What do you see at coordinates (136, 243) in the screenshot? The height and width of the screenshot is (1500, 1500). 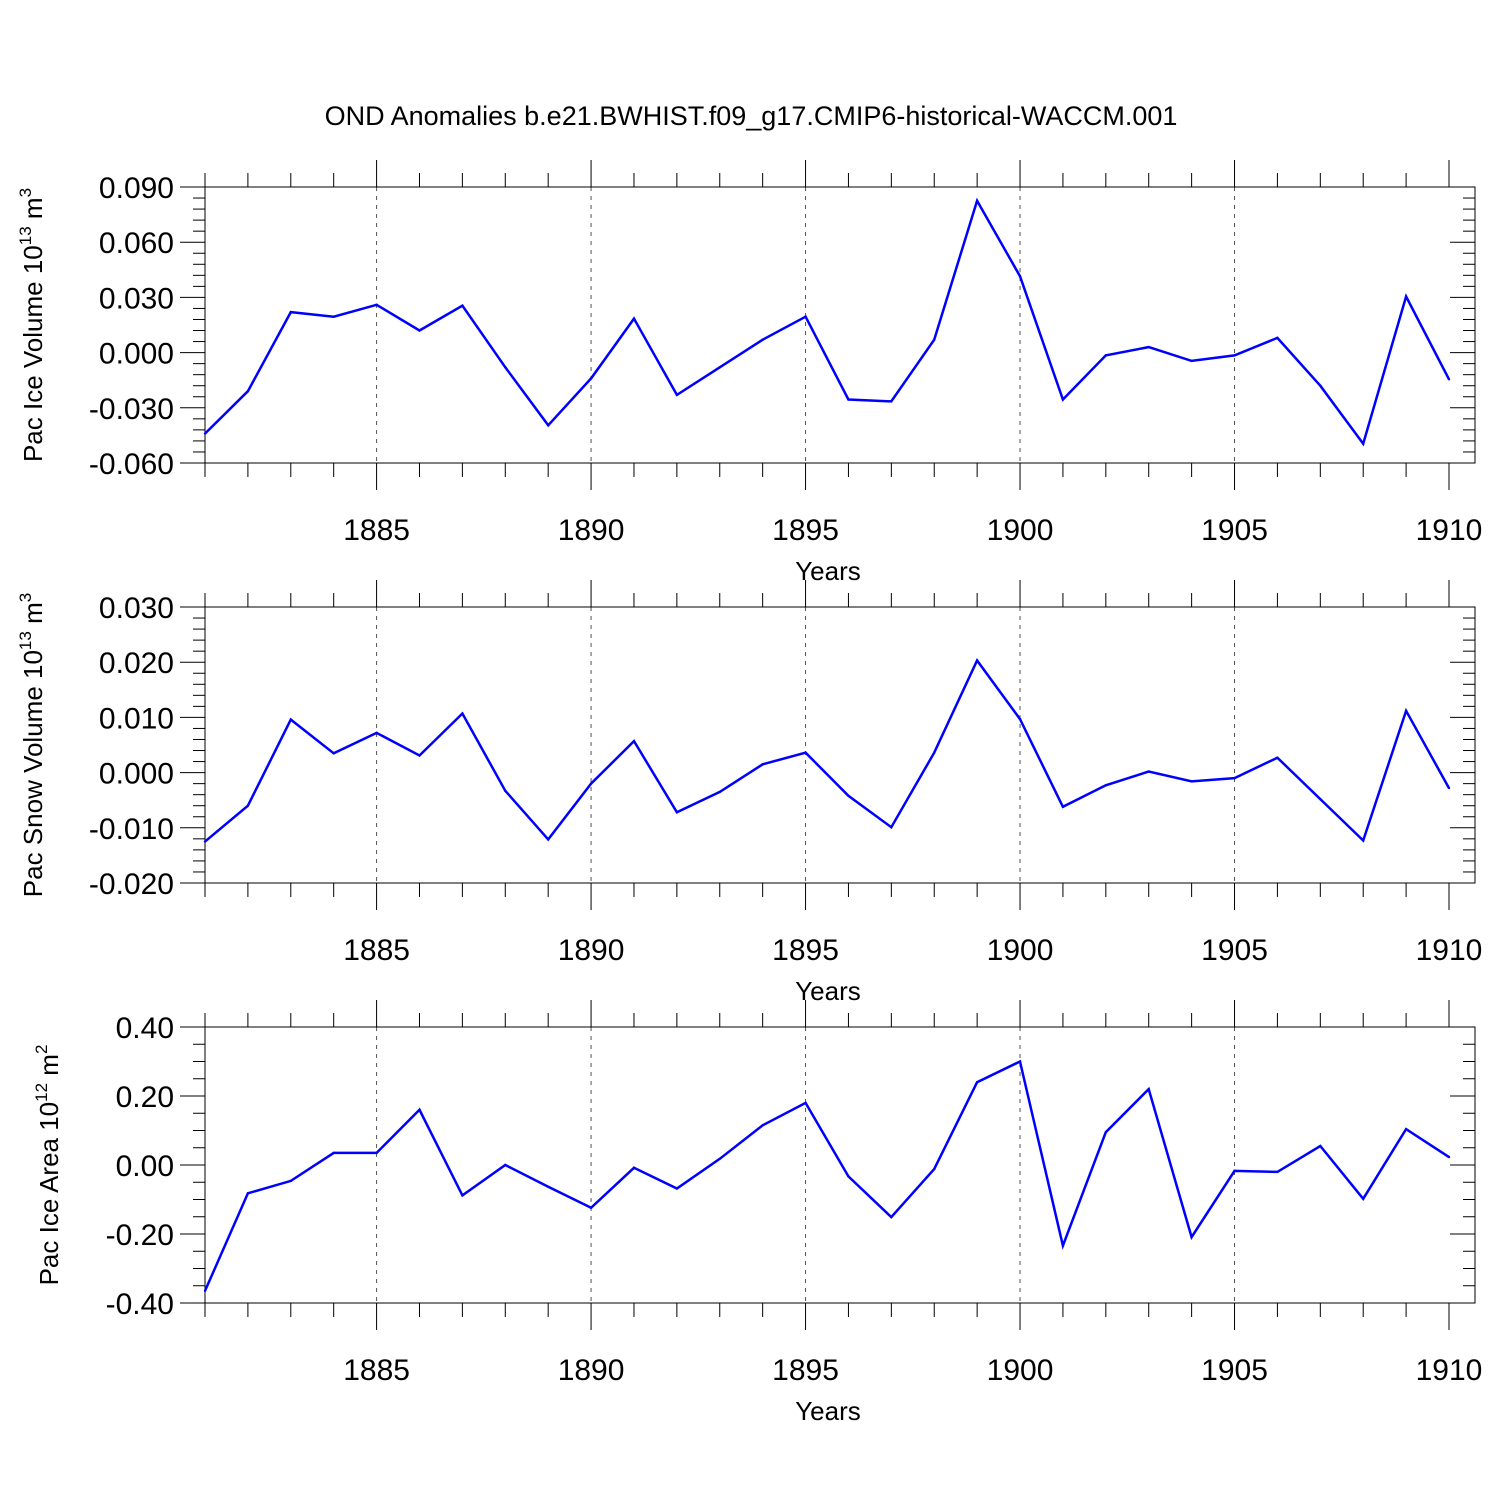 I see `y-tick-label: 0.060` at bounding box center [136, 243].